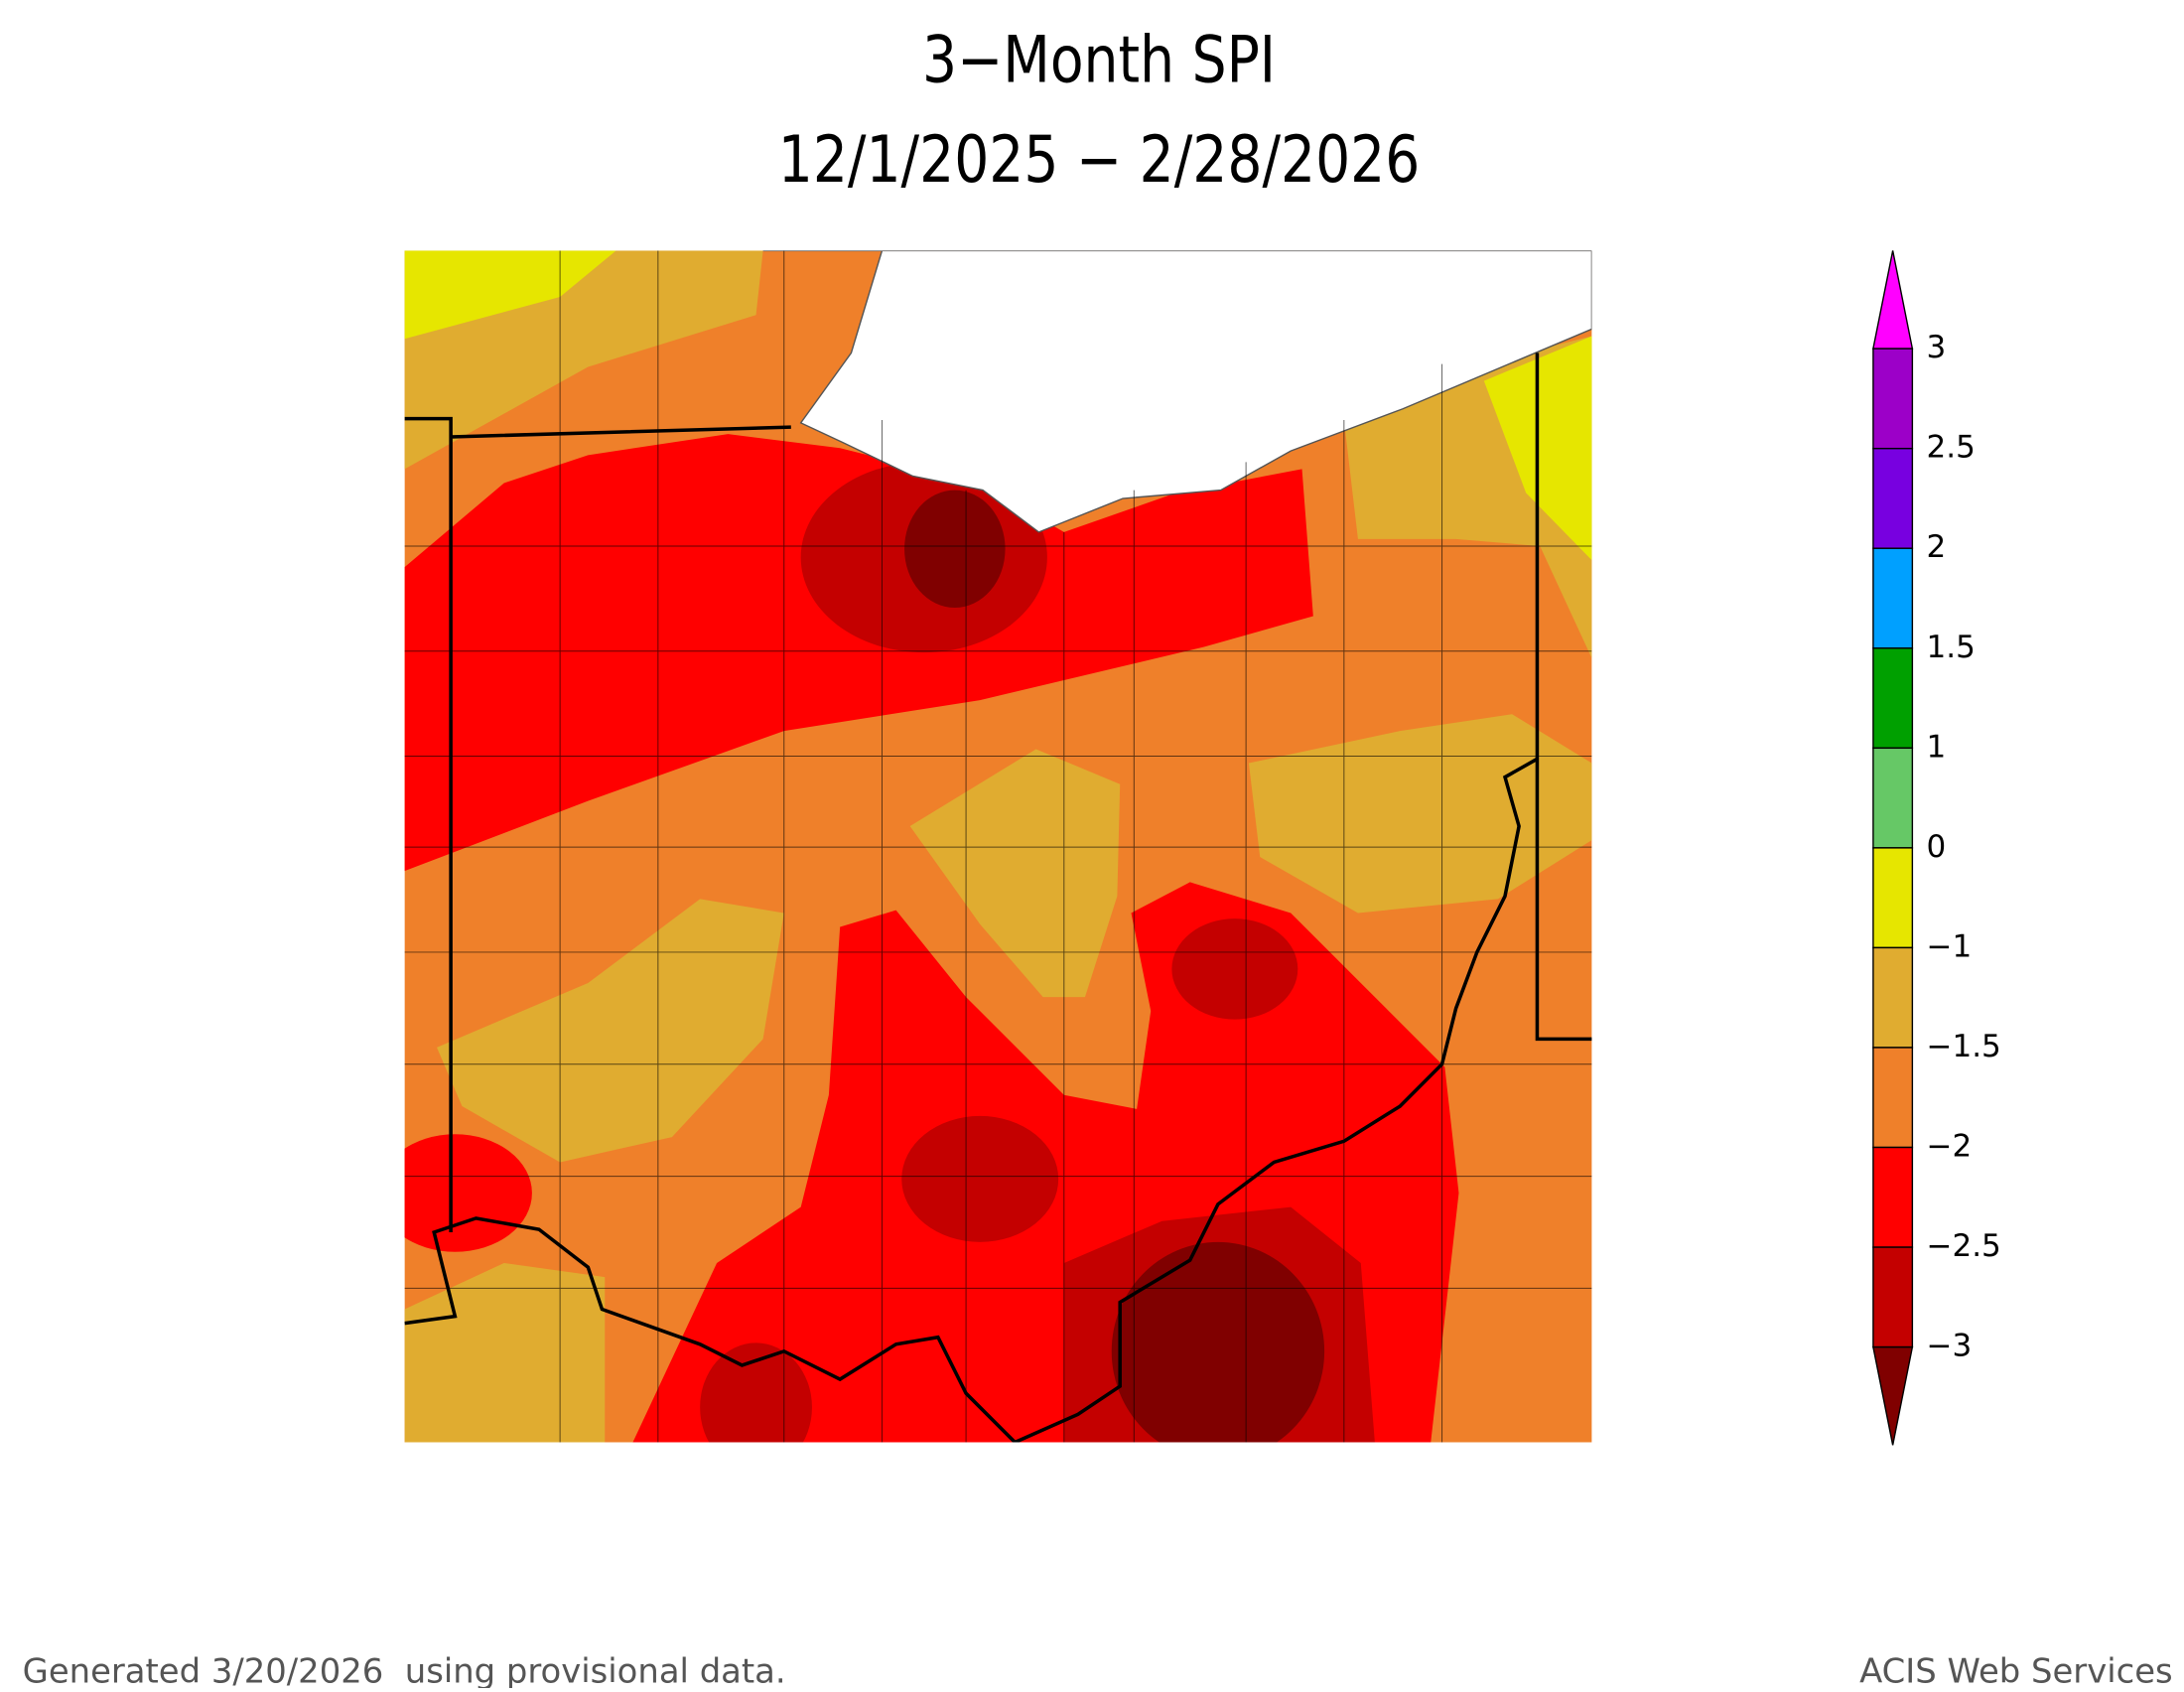 The width and height of the screenshot is (2184, 1692). What do you see at coordinates (1950, 448) in the screenshot?
I see `legend-label: 2.5` at bounding box center [1950, 448].